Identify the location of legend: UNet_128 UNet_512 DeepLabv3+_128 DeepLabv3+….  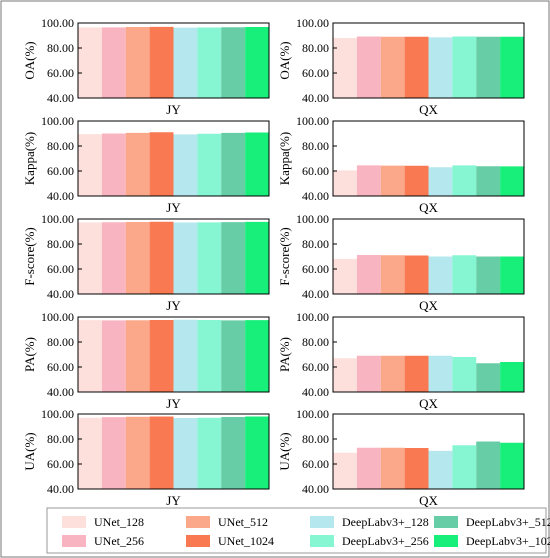
(298, 530).